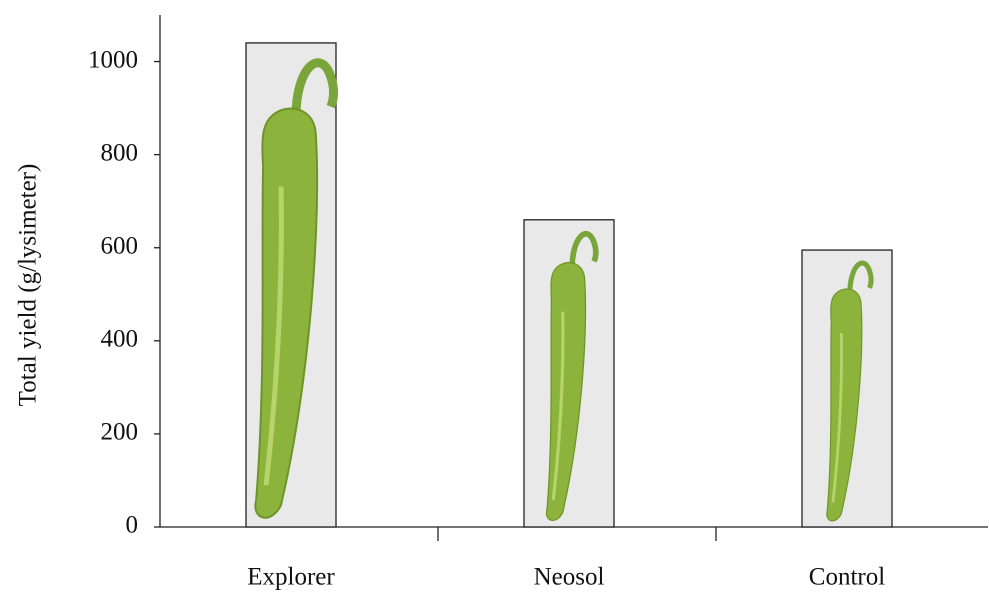  Describe the element at coordinates (291, 577) in the screenshot. I see `x-tick-label: Explorer` at that location.